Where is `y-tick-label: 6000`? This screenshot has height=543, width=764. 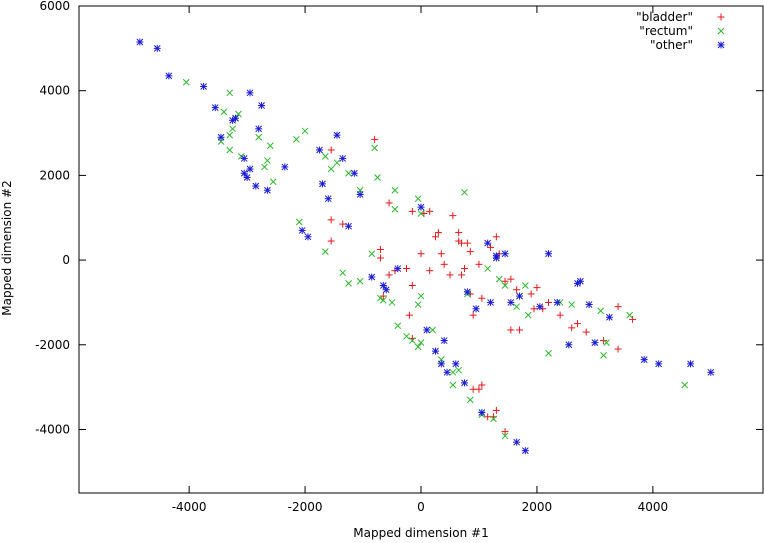
y-tick-label: 6000 is located at coordinates (54, 6).